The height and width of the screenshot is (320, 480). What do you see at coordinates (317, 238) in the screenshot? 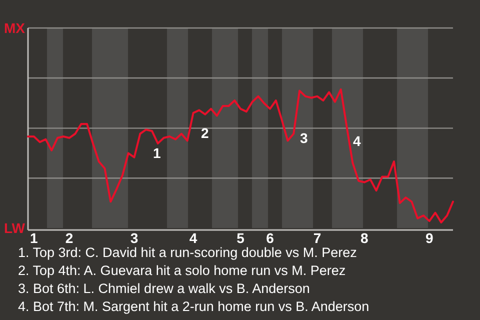
I see `x-tick-label: 7` at bounding box center [317, 238].